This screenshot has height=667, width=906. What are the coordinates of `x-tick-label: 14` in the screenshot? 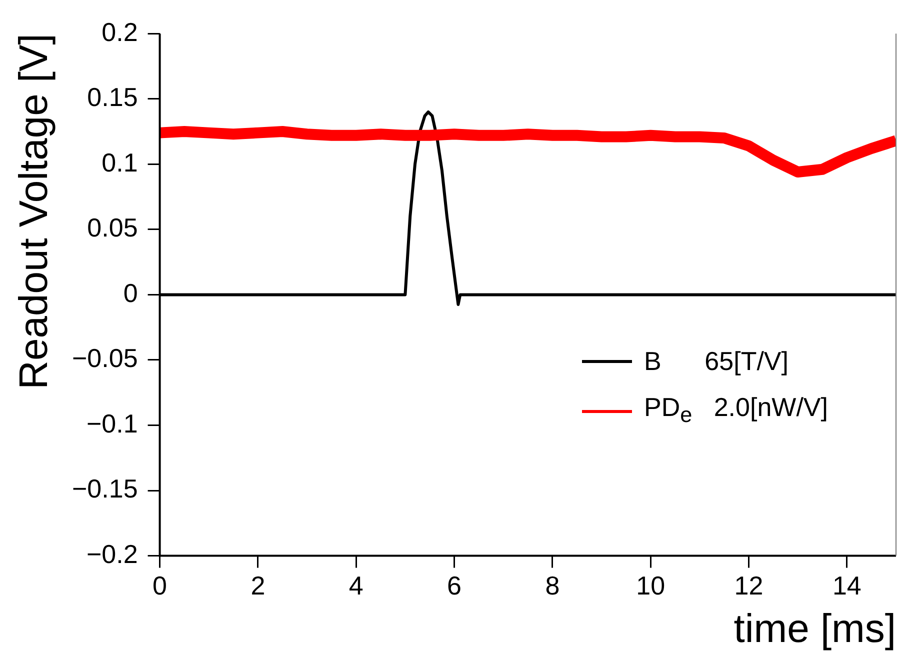 It's located at (847, 585).